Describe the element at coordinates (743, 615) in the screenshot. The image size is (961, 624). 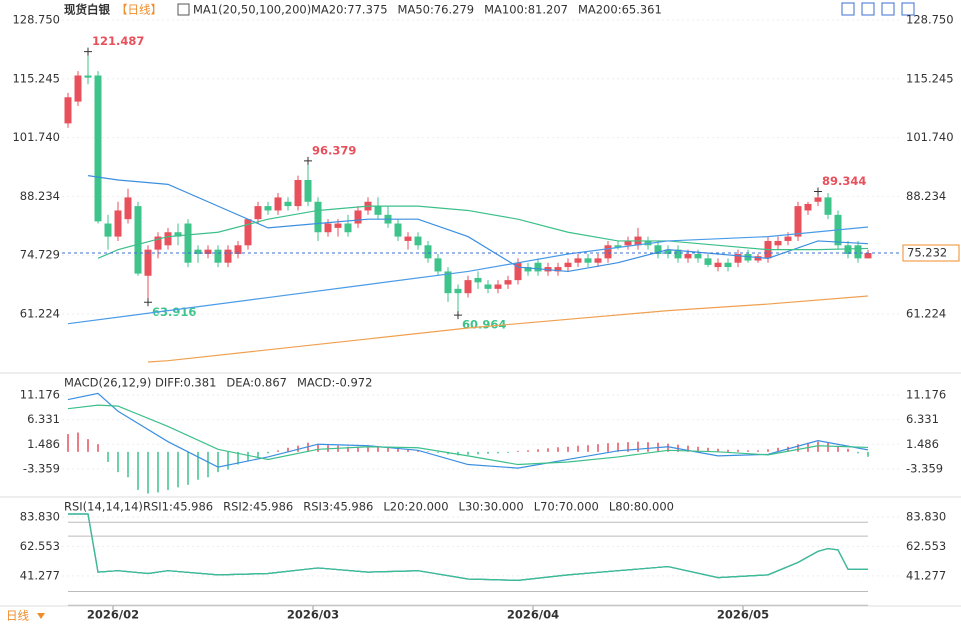
I see `x-tick-label: 2026/05` at that location.